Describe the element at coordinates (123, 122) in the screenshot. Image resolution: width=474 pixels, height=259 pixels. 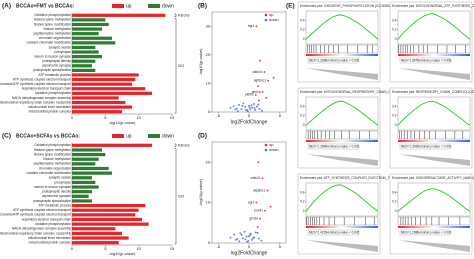
I see `x-axis-label: -log10(p-value)` at that location.